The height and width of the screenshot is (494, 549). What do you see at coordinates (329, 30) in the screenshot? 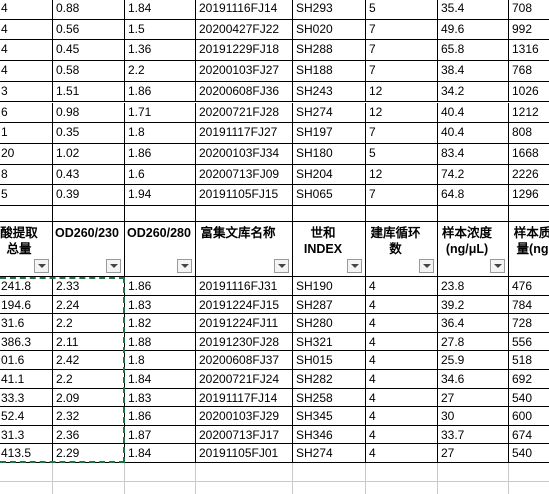
I see `table-cell: SH020` at bounding box center [329, 30].